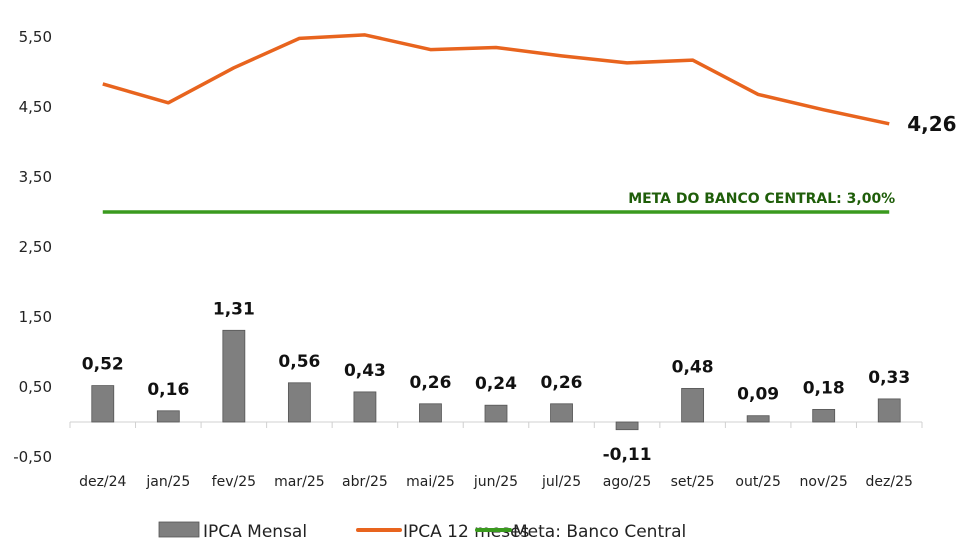  I want to click on y-tick-label: 4,50, so click(35, 107).